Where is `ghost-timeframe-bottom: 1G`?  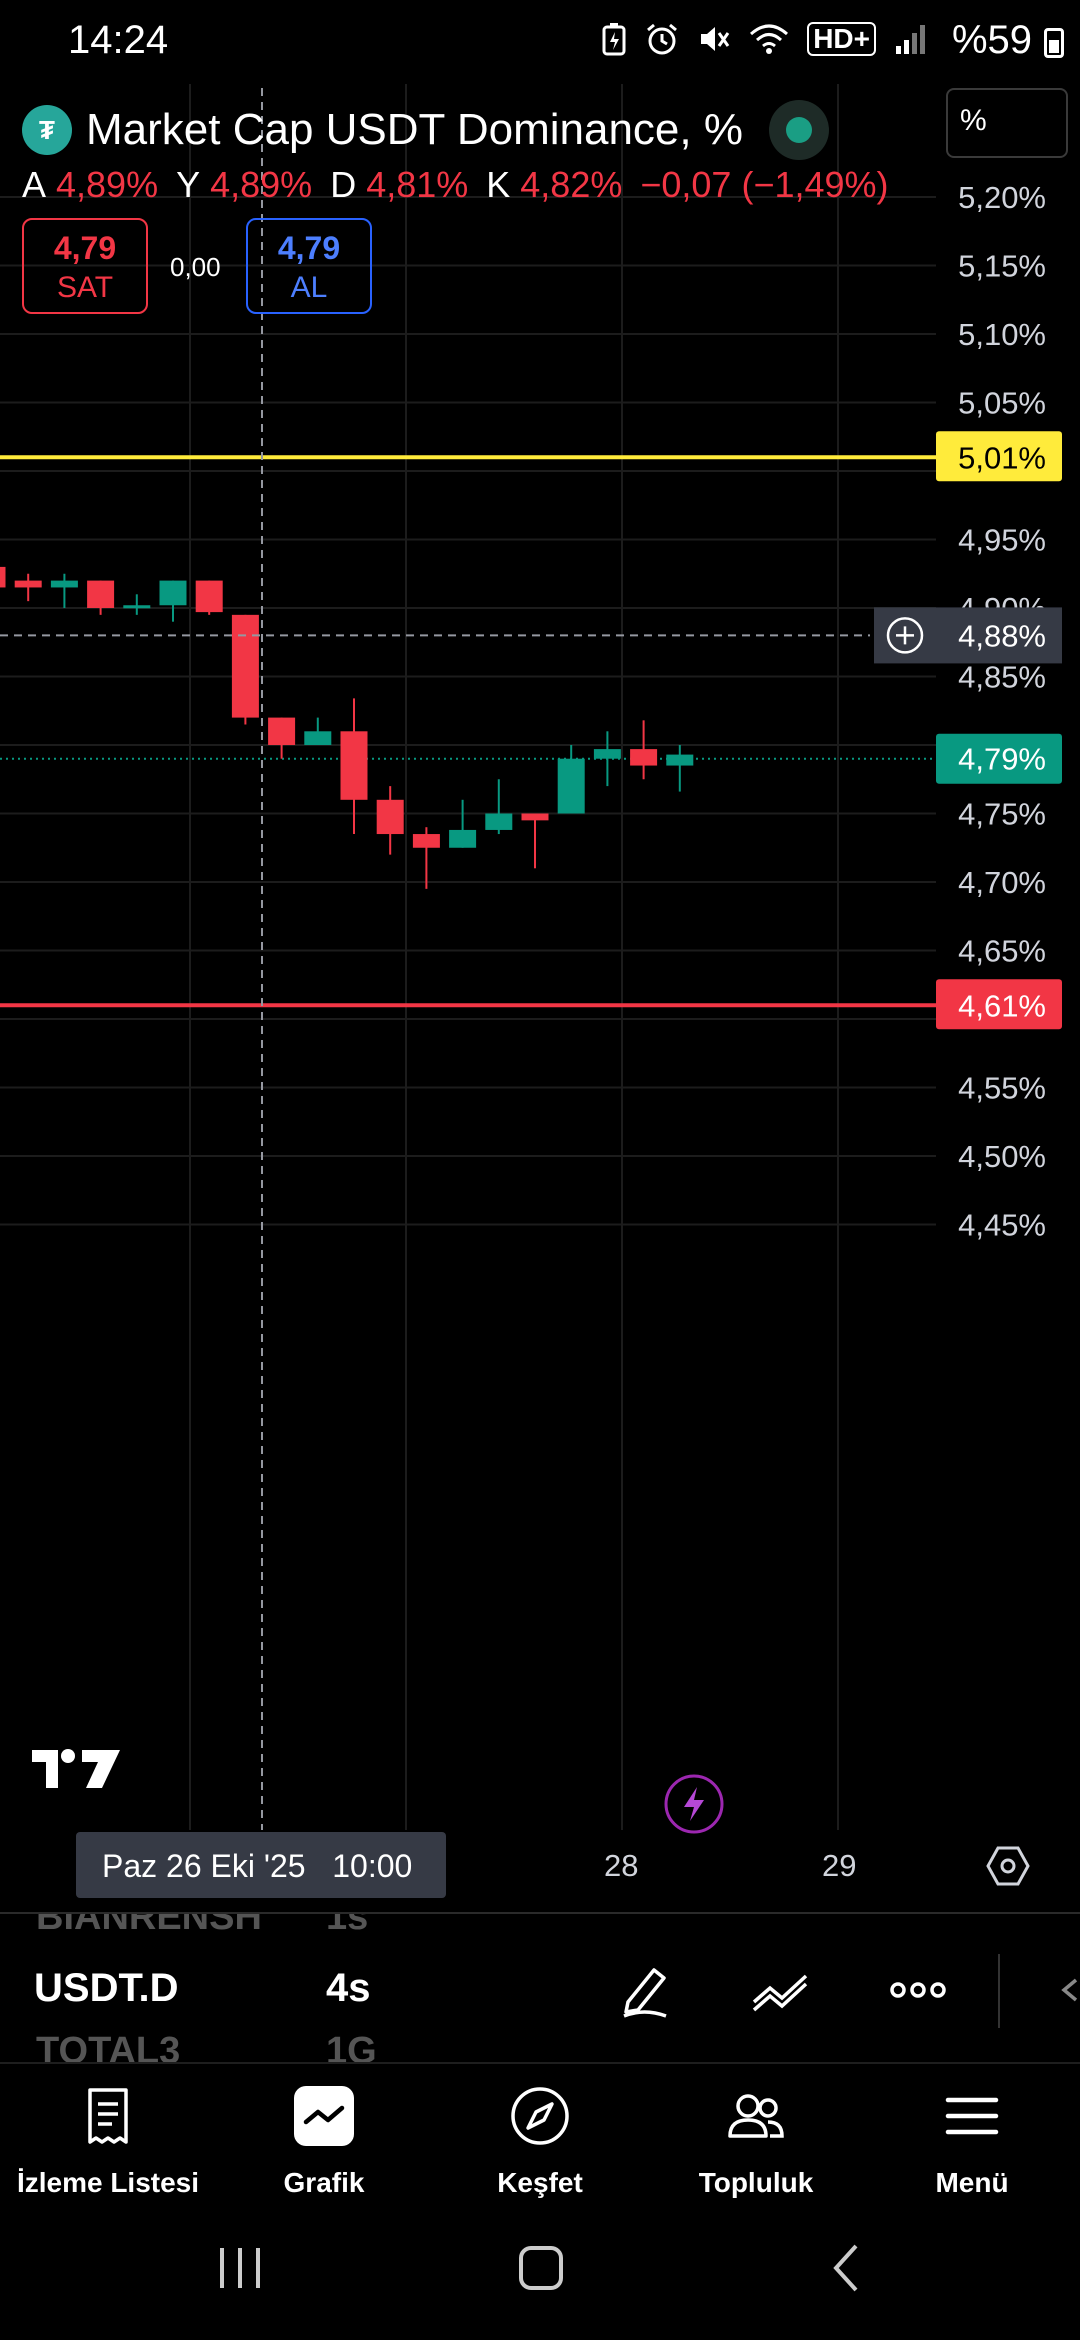
ghost-timeframe-bottom: 1G is located at coordinates (351, 2046).